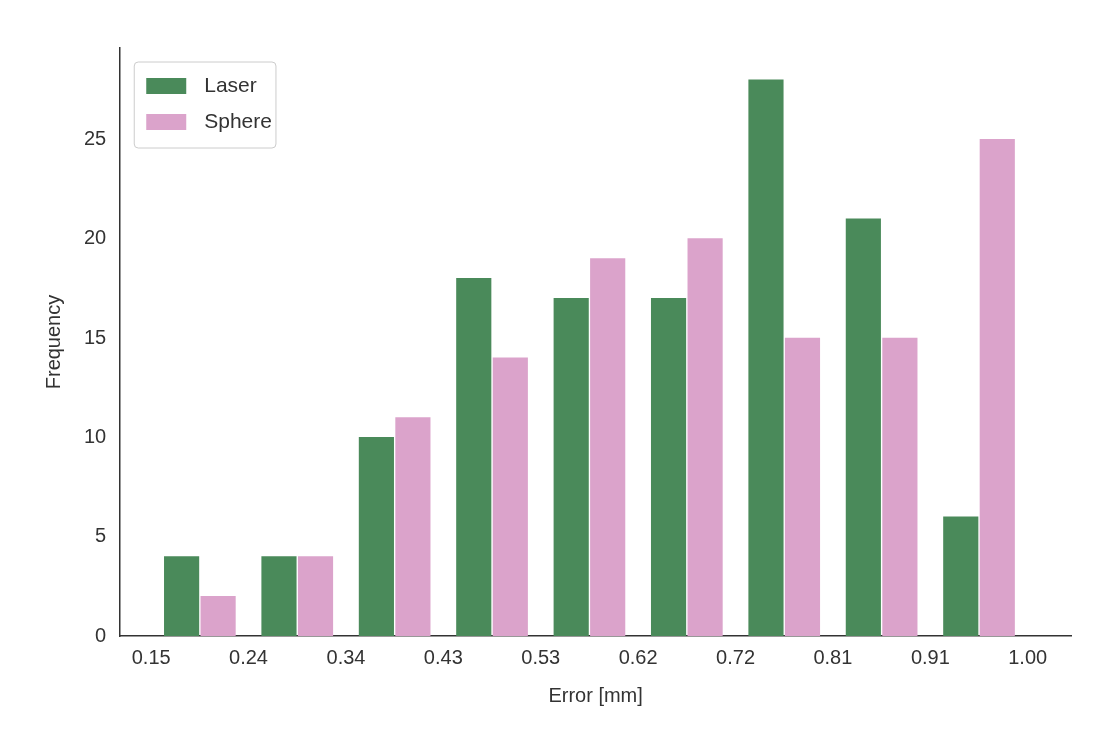  I want to click on x-axis-title: Error [mm], so click(595, 694).